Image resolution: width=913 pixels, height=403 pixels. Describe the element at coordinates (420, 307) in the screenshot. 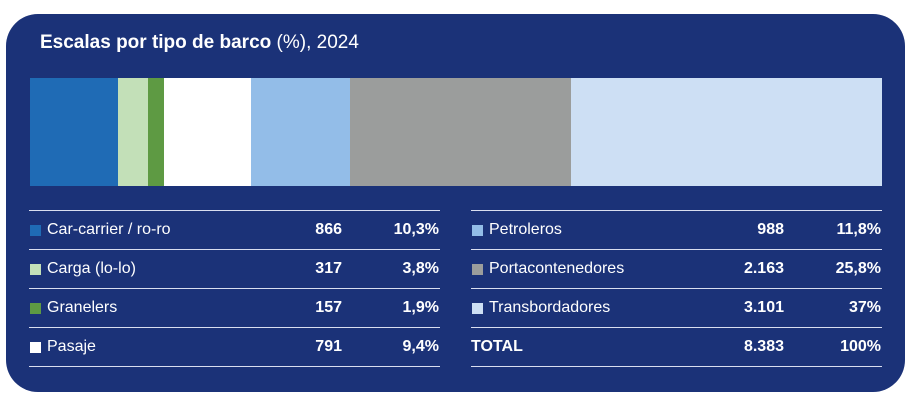

I see `row-pct: 1,9%` at that location.